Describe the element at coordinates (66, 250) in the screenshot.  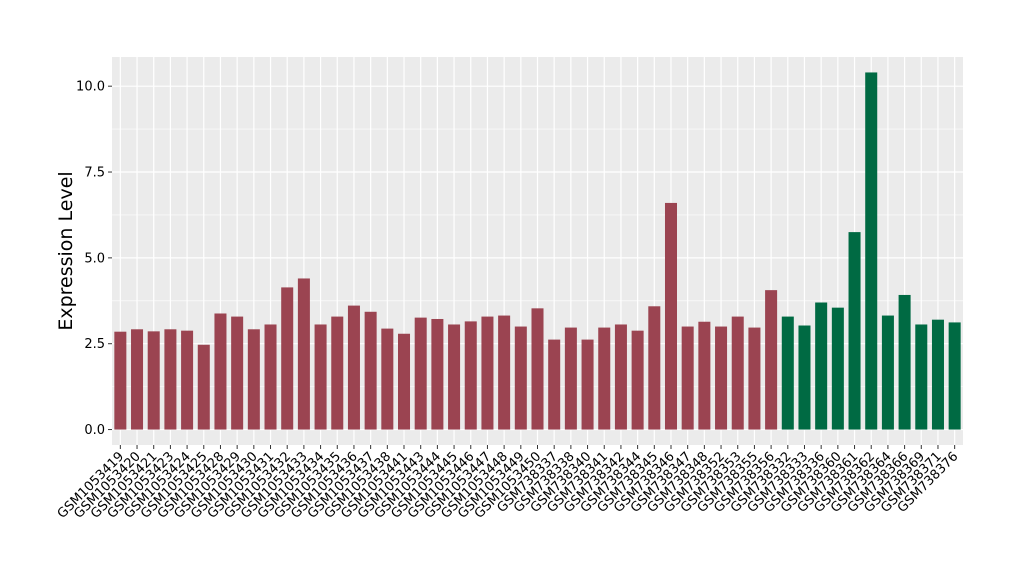
I see `y-axis-title: Expression Level` at that location.